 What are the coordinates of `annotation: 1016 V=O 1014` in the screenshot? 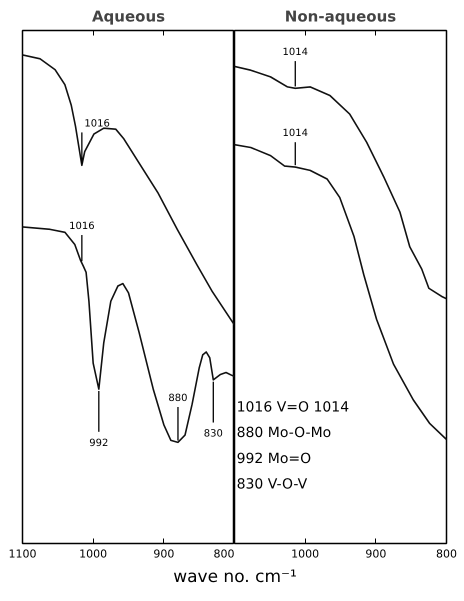 It's located at (293, 408).